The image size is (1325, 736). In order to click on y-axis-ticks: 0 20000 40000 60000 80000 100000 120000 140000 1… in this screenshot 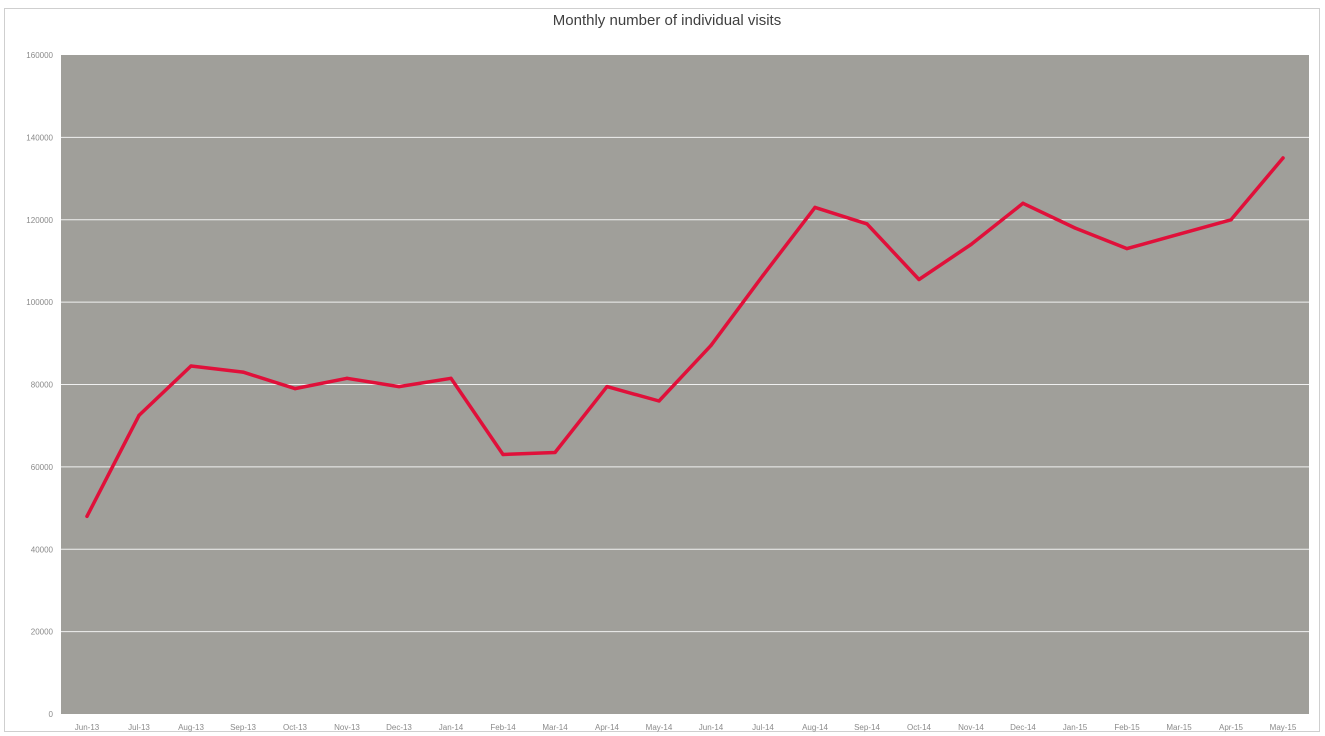, I will do `click(39, 385)`.